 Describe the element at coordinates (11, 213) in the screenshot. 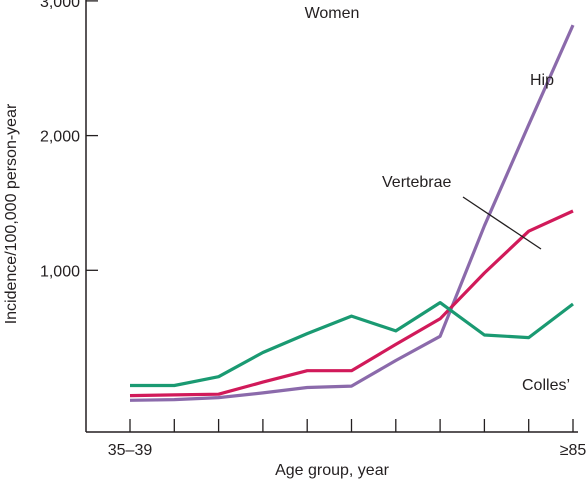

I see `y-axis-title: Incidence/100,000 person-year` at that location.